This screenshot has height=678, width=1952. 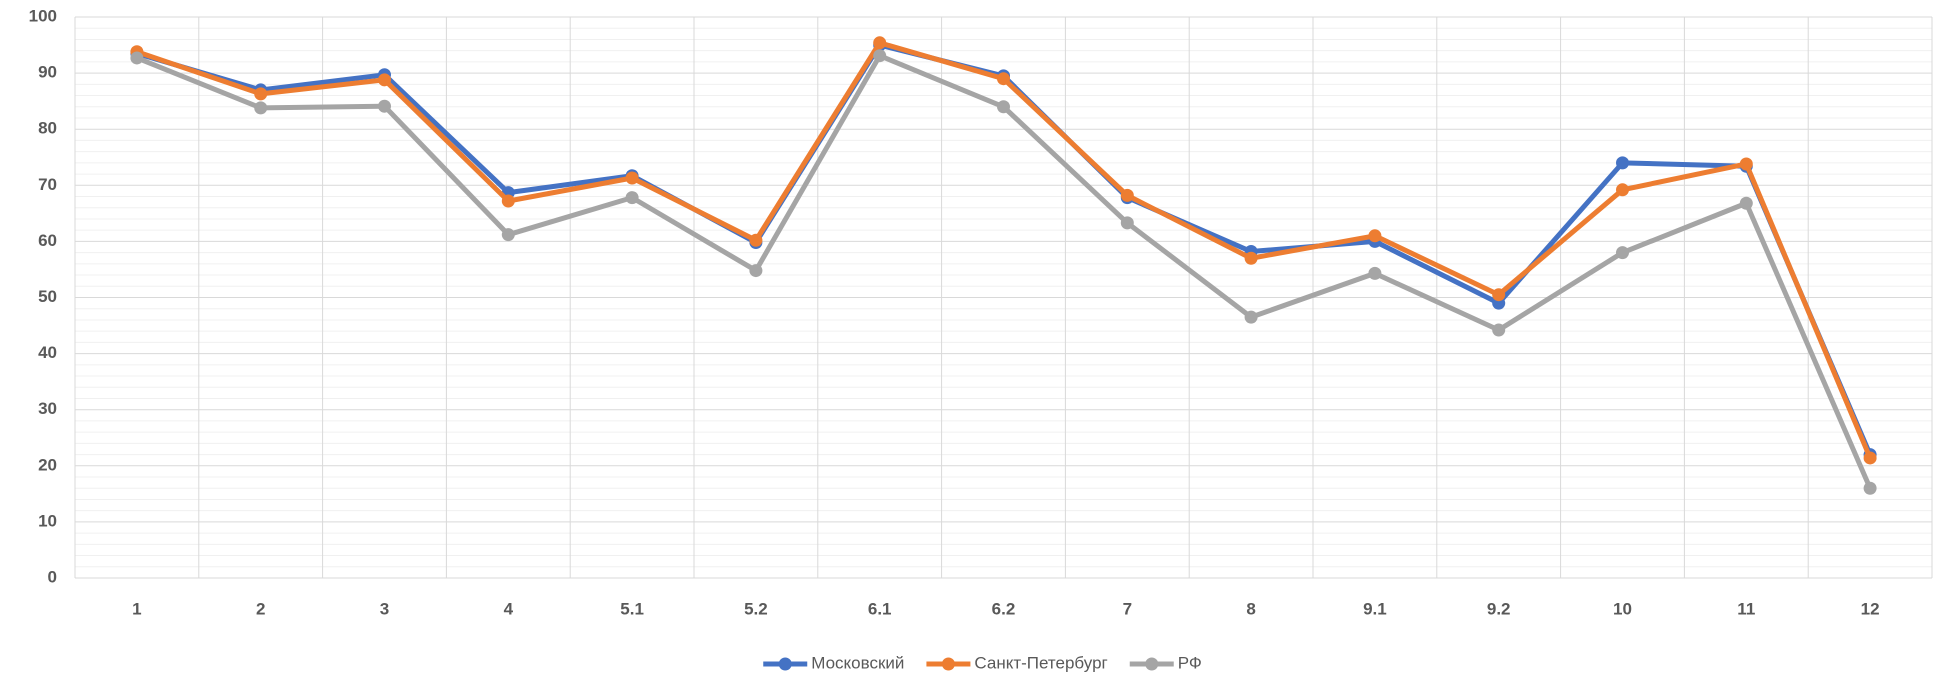 What do you see at coordinates (52, 576) in the screenshot?
I see `y-tick-label: 0` at bounding box center [52, 576].